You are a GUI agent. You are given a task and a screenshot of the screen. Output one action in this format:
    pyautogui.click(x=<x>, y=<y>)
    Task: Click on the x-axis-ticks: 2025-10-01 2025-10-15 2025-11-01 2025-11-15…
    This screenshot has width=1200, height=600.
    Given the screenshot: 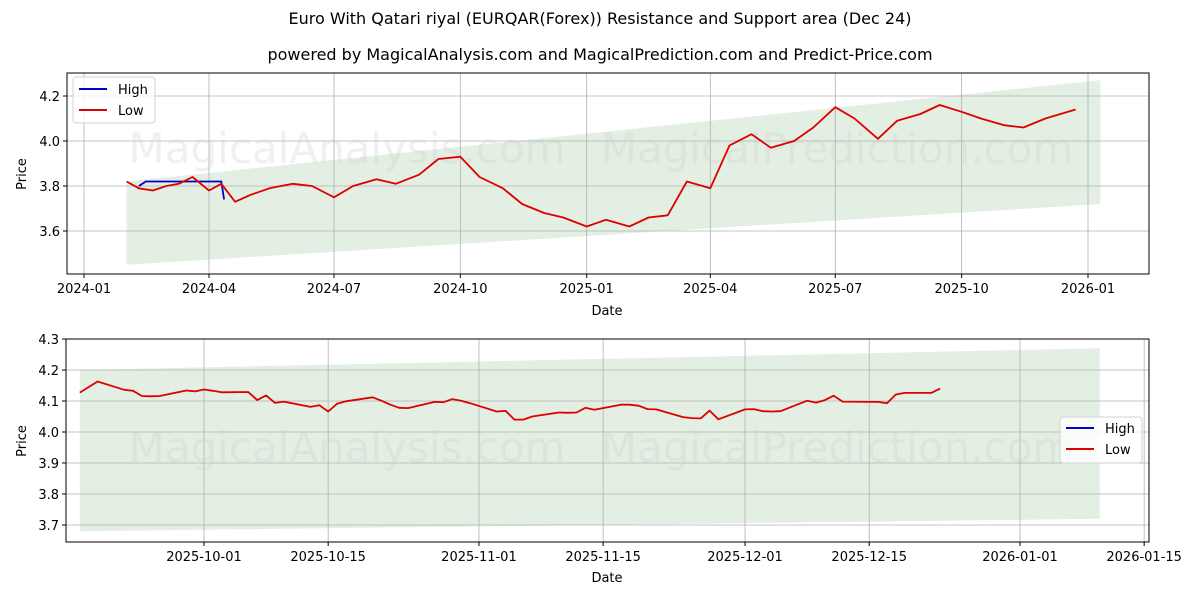 What is the action you would take?
    pyautogui.click(x=674, y=553)
    